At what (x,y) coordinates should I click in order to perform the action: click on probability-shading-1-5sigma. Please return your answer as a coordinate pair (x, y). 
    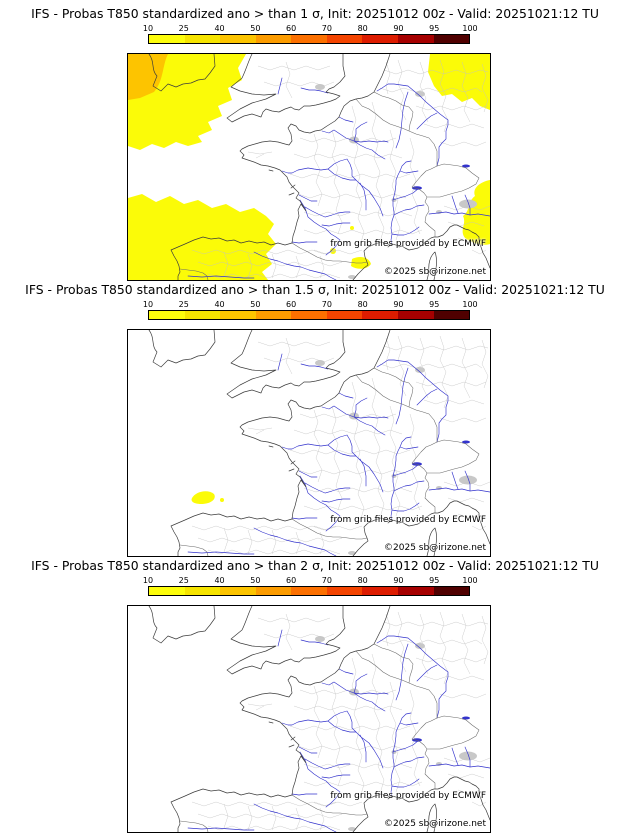
    Looking at the image, I should click on (207, 497).